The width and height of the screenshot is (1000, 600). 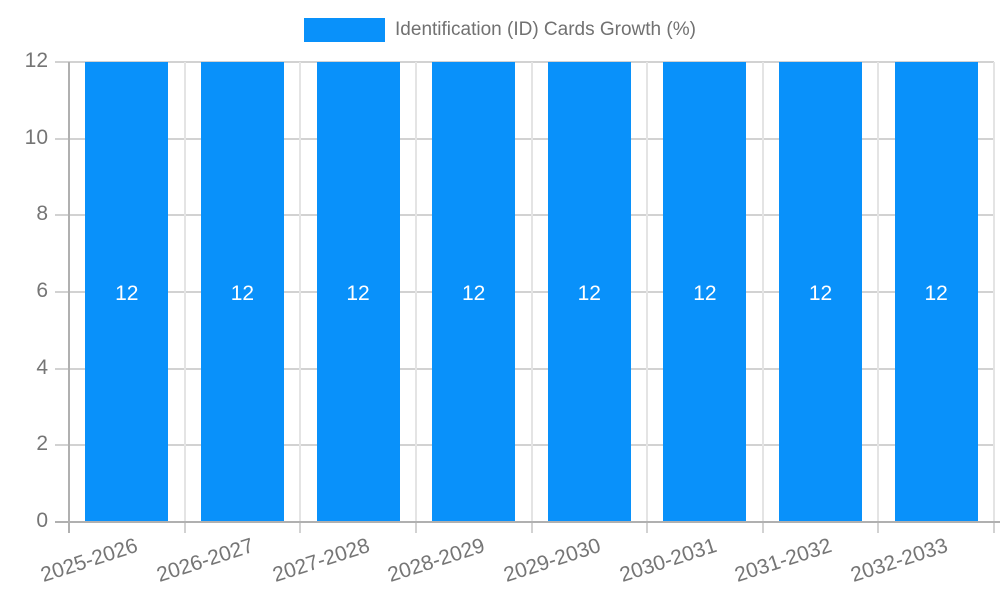 What do you see at coordinates (36, 137) in the screenshot?
I see `y-axis-label: 10` at bounding box center [36, 137].